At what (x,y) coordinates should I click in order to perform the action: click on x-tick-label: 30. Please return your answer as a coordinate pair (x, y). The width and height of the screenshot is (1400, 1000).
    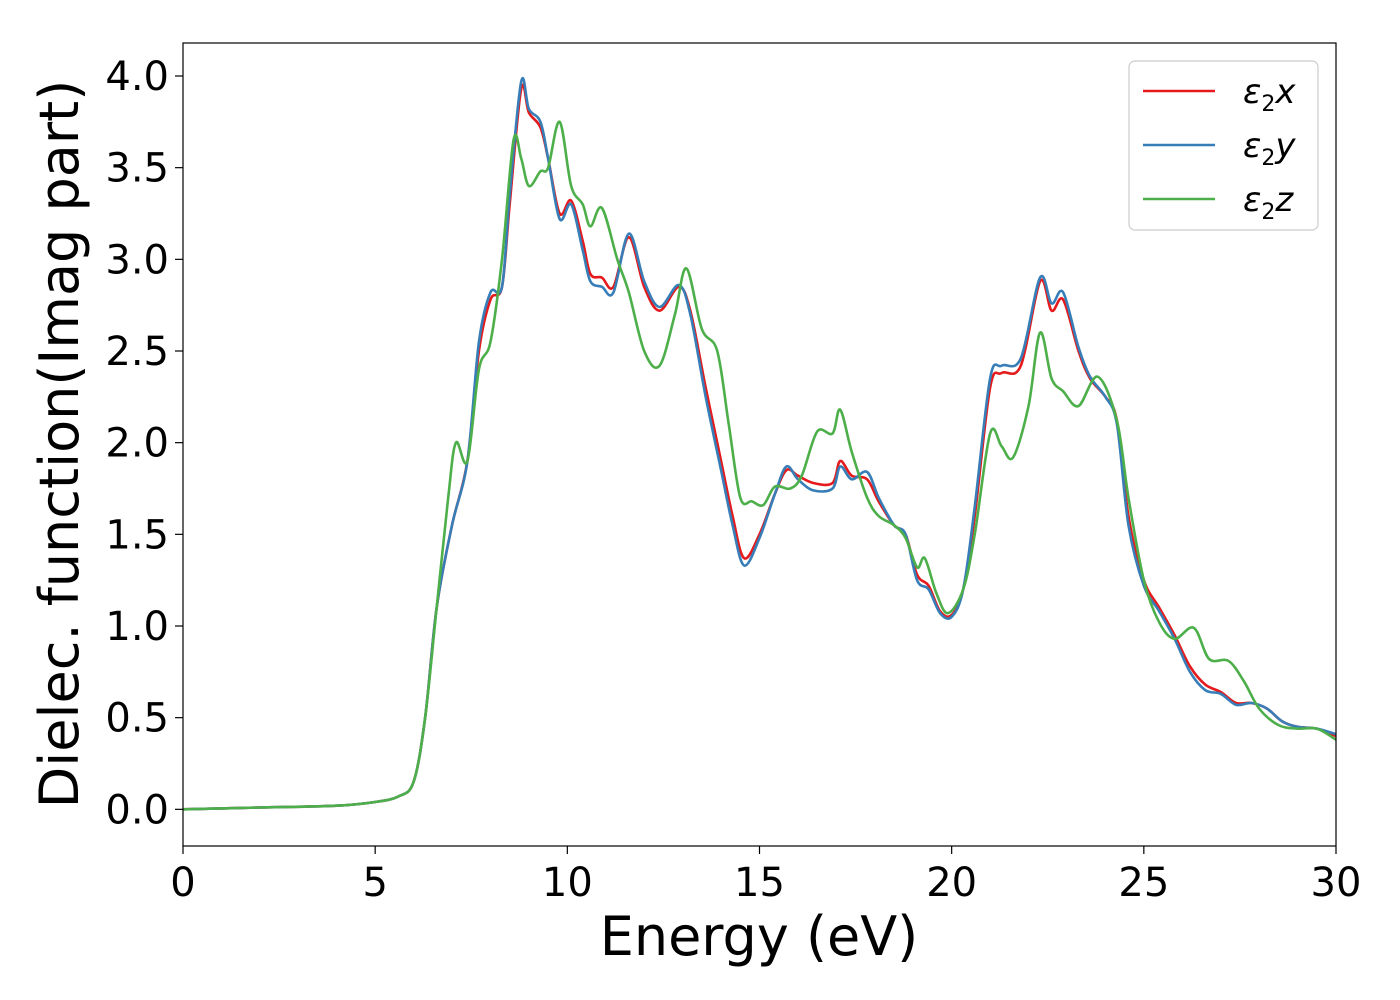
    Looking at the image, I should click on (1336, 883).